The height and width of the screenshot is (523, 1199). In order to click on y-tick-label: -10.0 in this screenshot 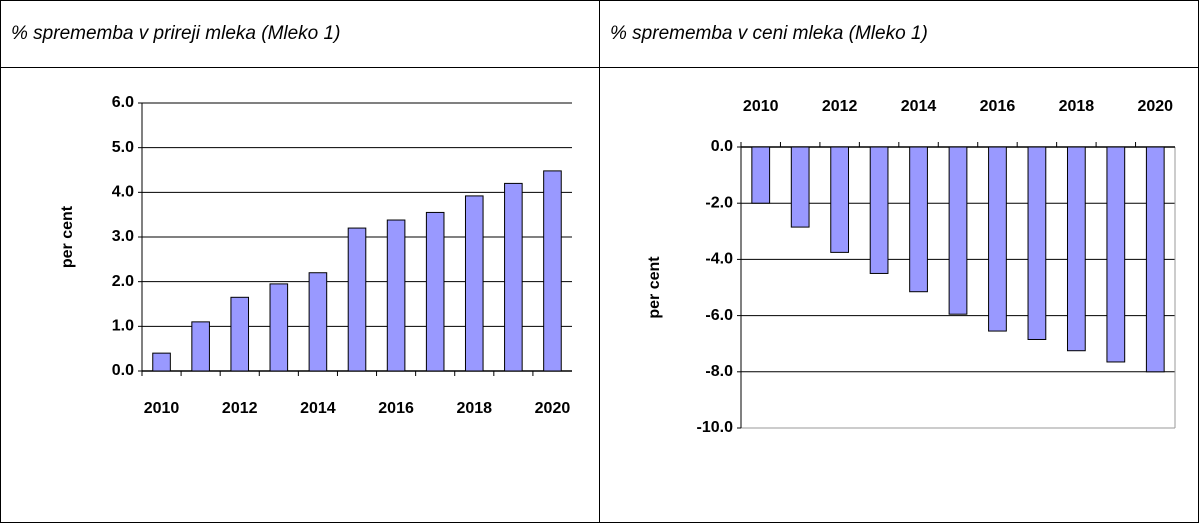, I will do `click(715, 427)`.